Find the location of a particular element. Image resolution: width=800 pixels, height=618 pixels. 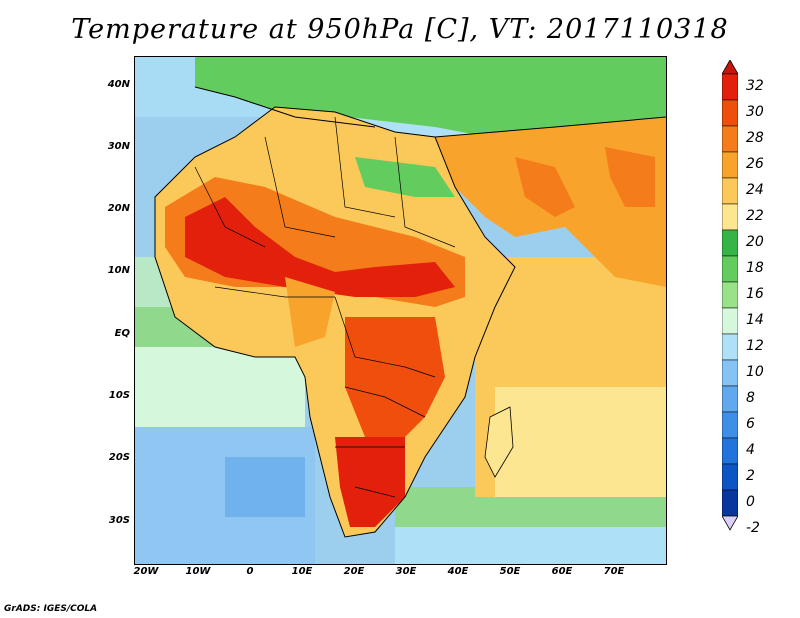

colorbar-level-label: 12 is located at coordinates (755, 346).